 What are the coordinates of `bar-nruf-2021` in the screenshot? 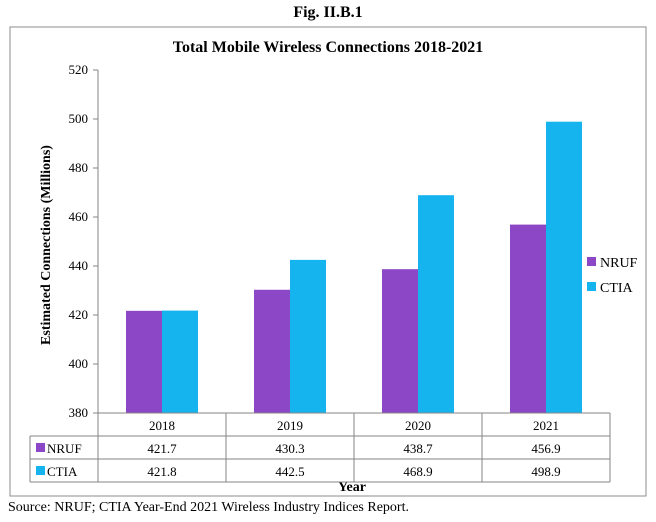 It's located at (528, 318).